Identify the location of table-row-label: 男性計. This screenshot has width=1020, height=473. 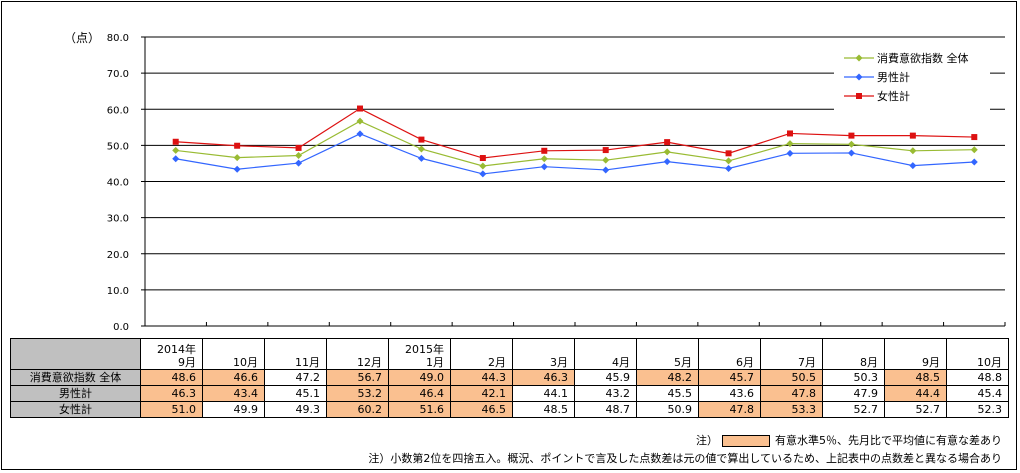
(75, 393).